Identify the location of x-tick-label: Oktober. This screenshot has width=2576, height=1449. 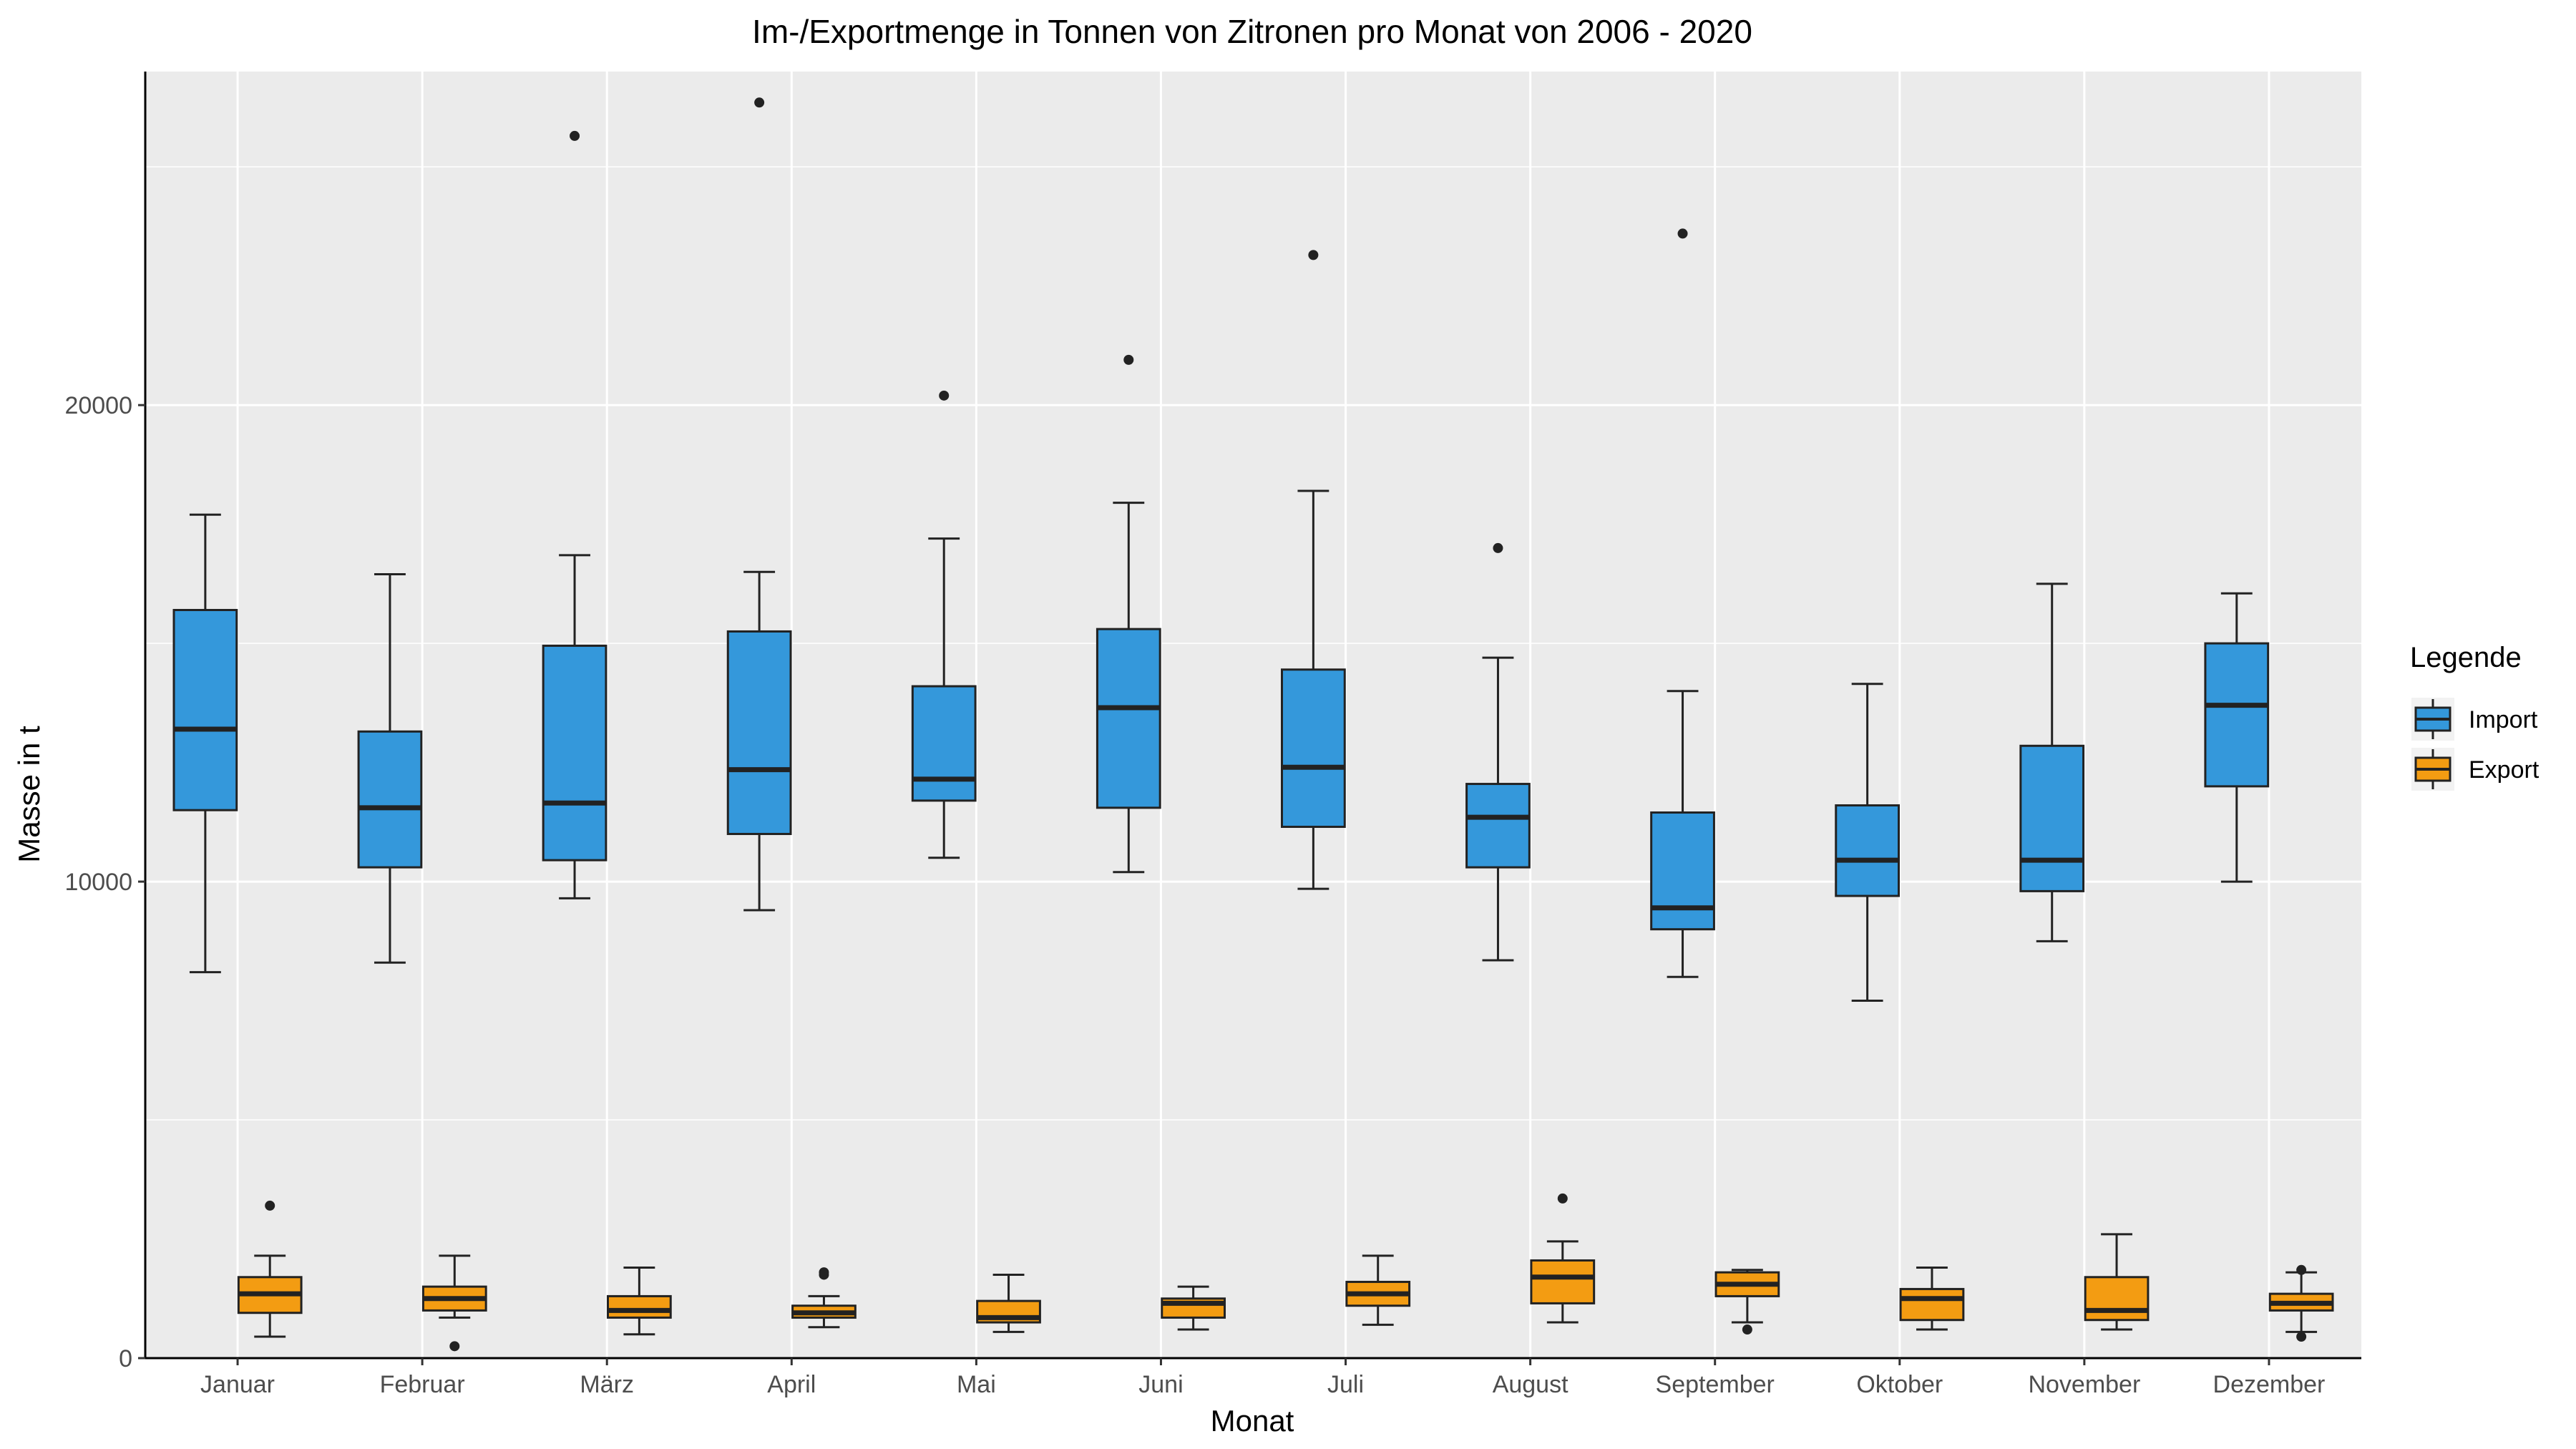
(1899, 1384).